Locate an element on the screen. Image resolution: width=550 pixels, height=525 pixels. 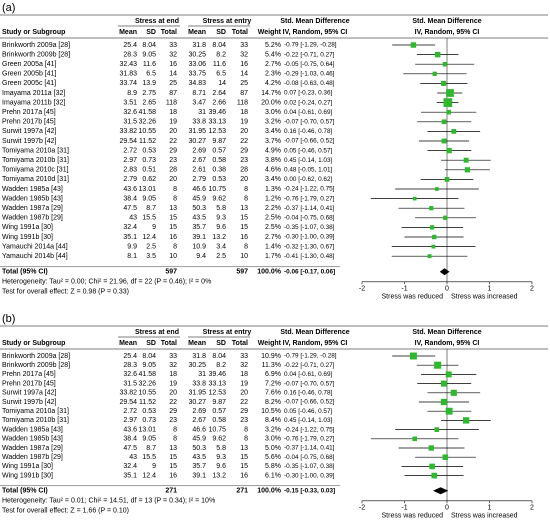
effect-label: -0.30 [-1.00, 0.39] is located at coordinates (309, 237).